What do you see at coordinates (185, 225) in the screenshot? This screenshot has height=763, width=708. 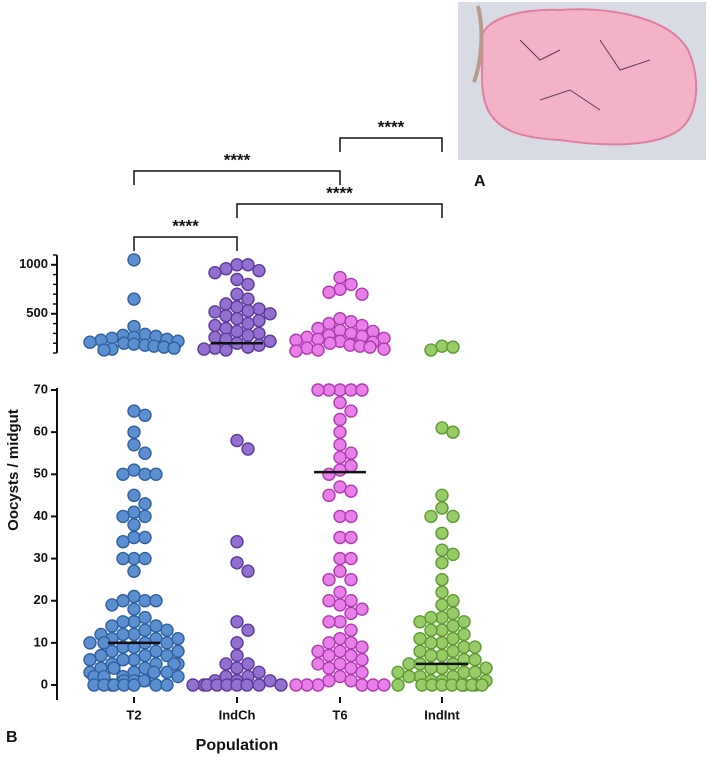 I see `significance-label: ****` at bounding box center [185, 225].